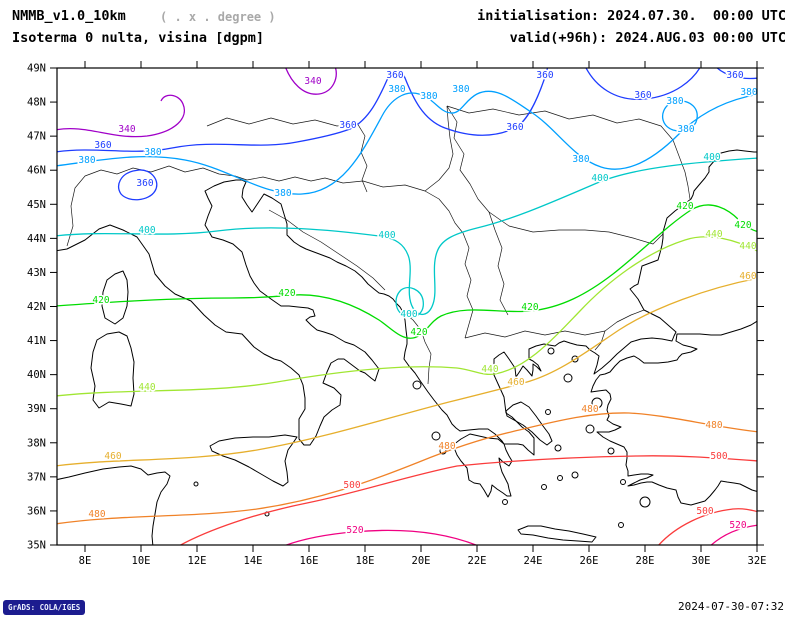  I want to click on lat-tick-label: 37N, so click(36, 477).